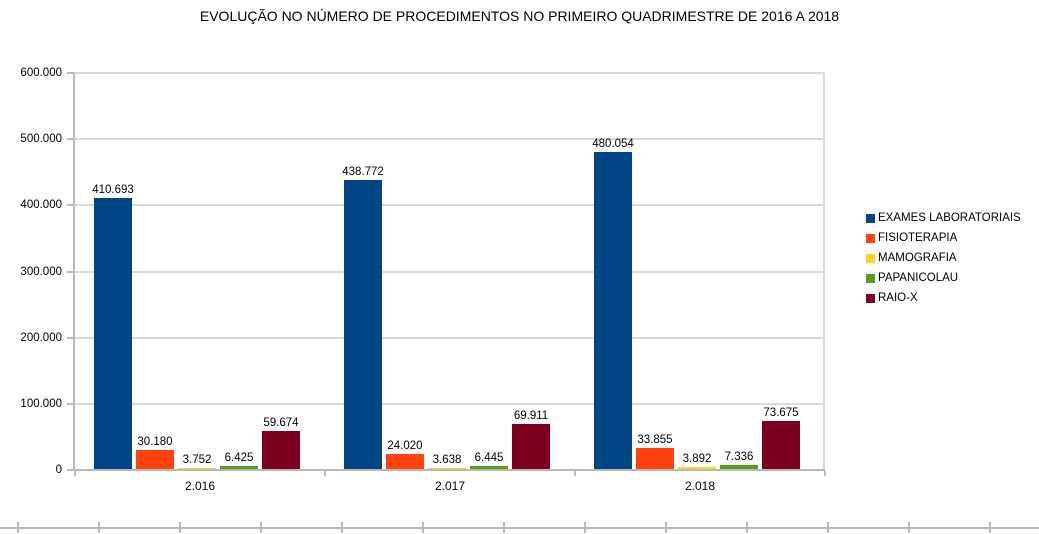  What do you see at coordinates (281, 443) in the screenshot?
I see `bar-raio-x-2016: 59.674` at bounding box center [281, 443].